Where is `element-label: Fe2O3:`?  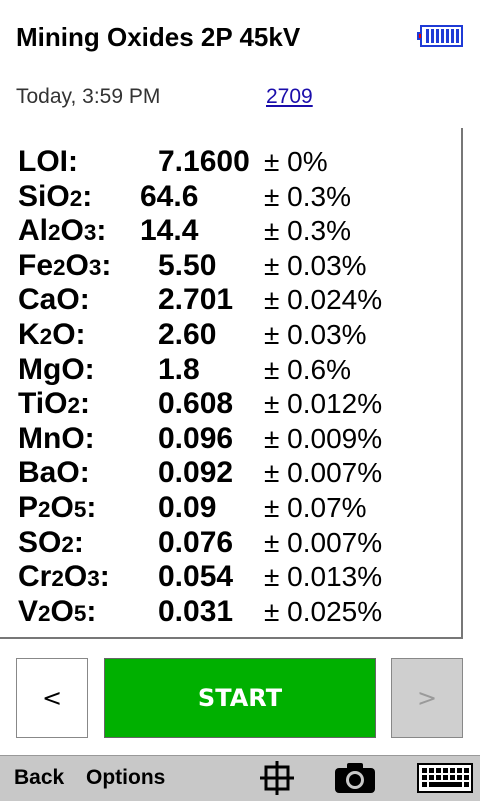
element-label: Fe2O3: is located at coordinates (65, 265).